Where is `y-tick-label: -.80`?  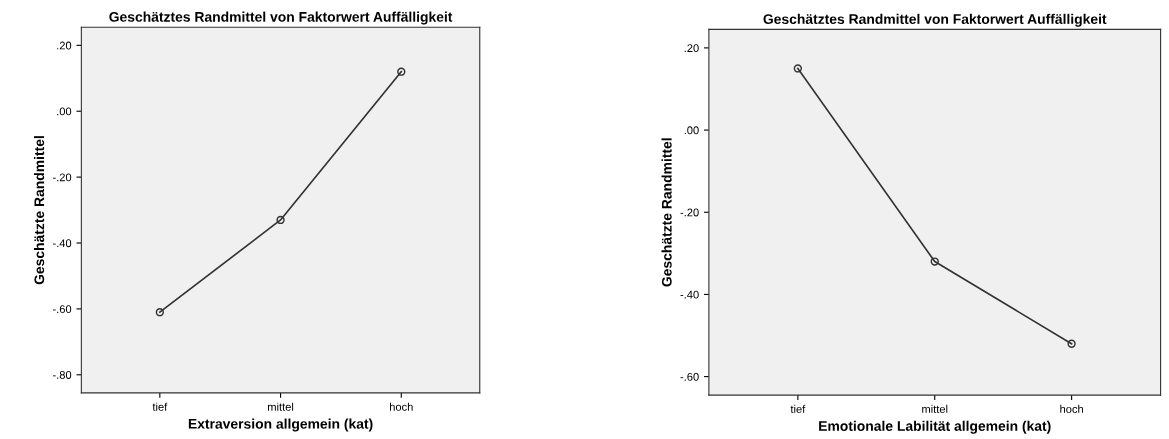 y-tick-label: -.80 is located at coordinates (62, 375).